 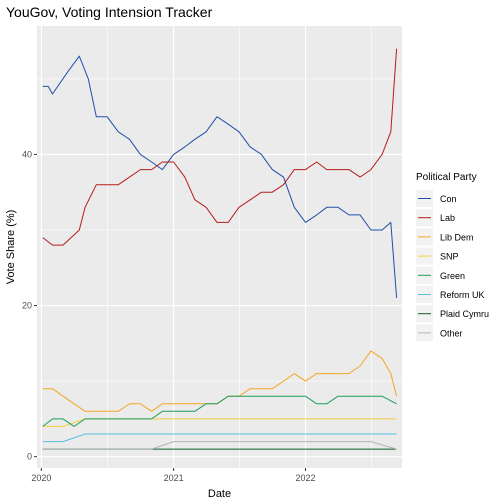 What do you see at coordinates (174, 478) in the screenshot?
I see `x-tick-label: 2021` at bounding box center [174, 478].